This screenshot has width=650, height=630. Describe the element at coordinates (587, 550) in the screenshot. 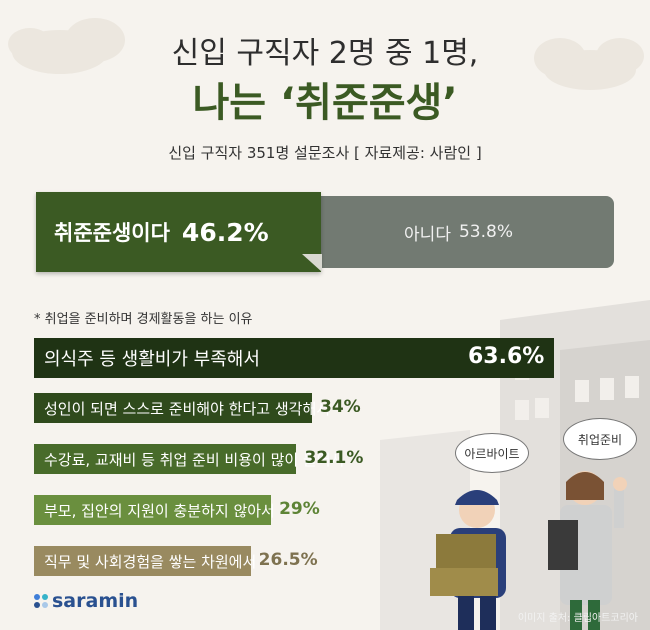

I see `job-seeker-illustration` at that location.